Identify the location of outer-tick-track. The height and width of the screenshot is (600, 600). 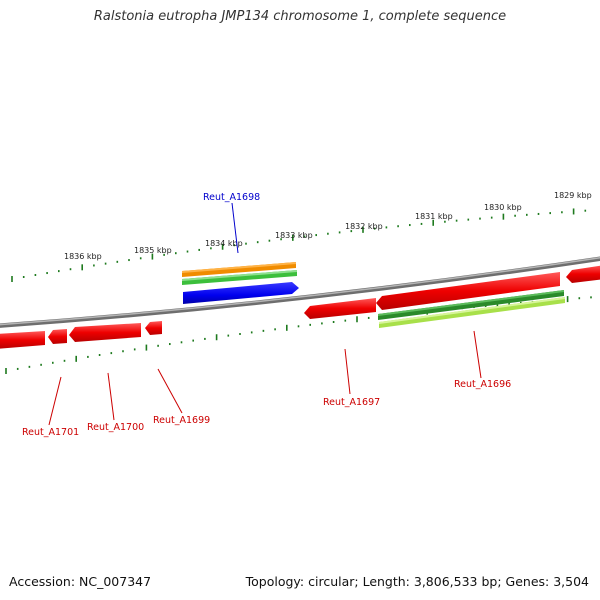
(299, 245).